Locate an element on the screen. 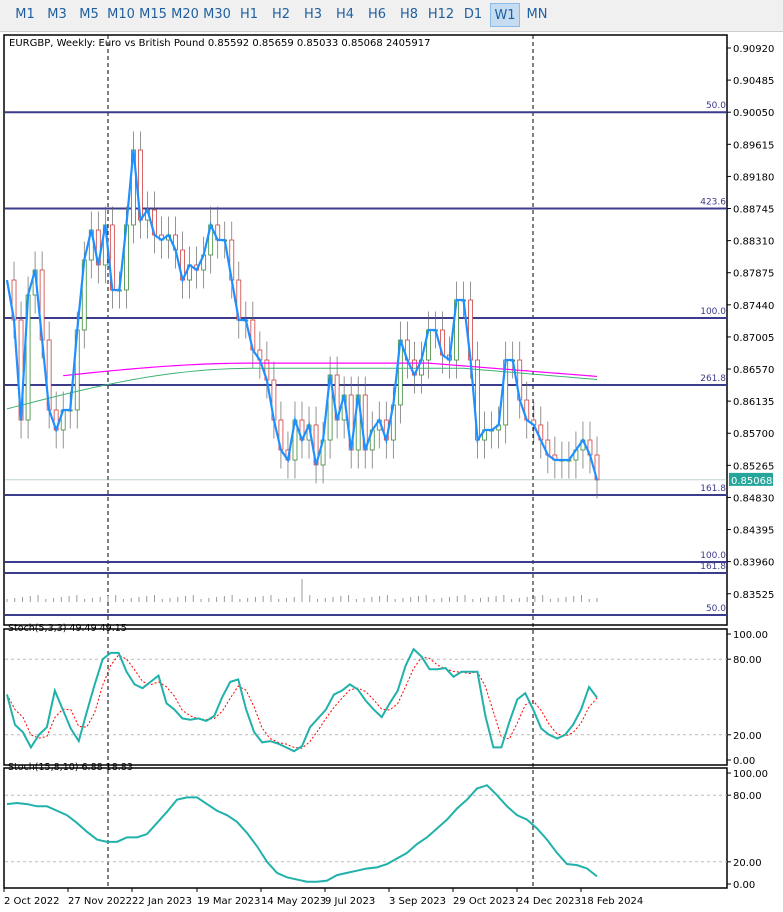 The height and width of the screenshot is (912, 783). price-tick-label: 0.84830 is located at coordinates (753, 498).